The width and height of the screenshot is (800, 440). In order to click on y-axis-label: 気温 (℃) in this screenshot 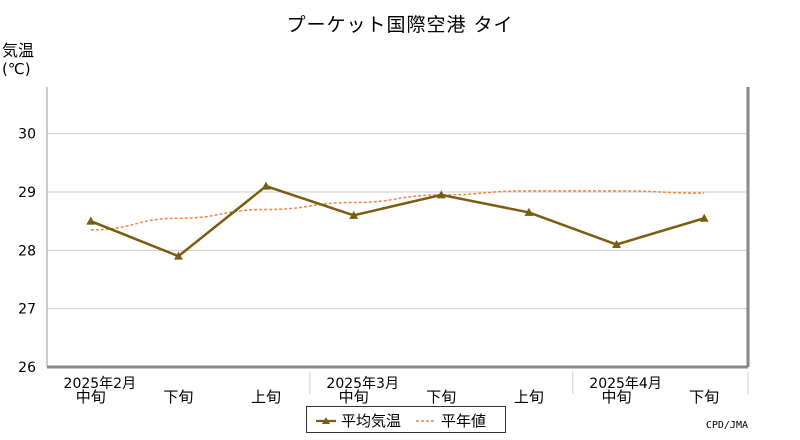, I will do `click(18, 60)`.